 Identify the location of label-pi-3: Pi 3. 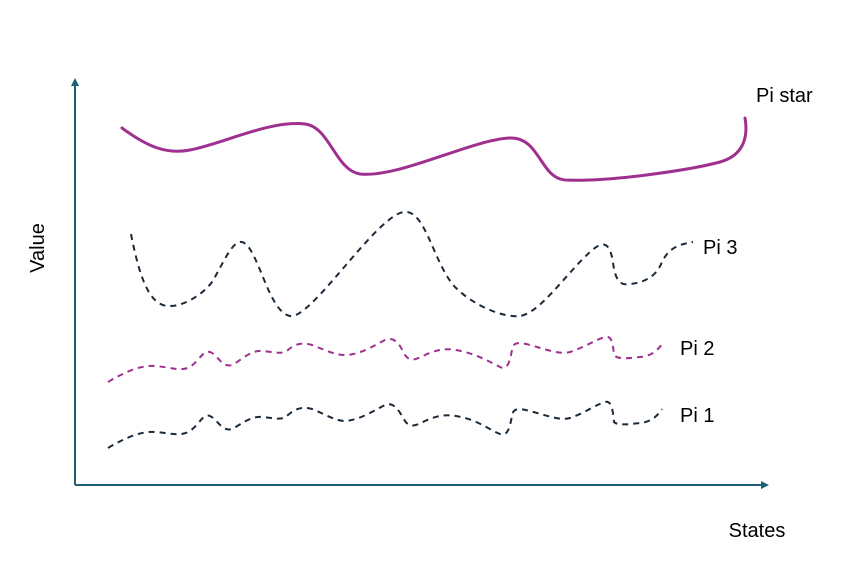
(720, 248).